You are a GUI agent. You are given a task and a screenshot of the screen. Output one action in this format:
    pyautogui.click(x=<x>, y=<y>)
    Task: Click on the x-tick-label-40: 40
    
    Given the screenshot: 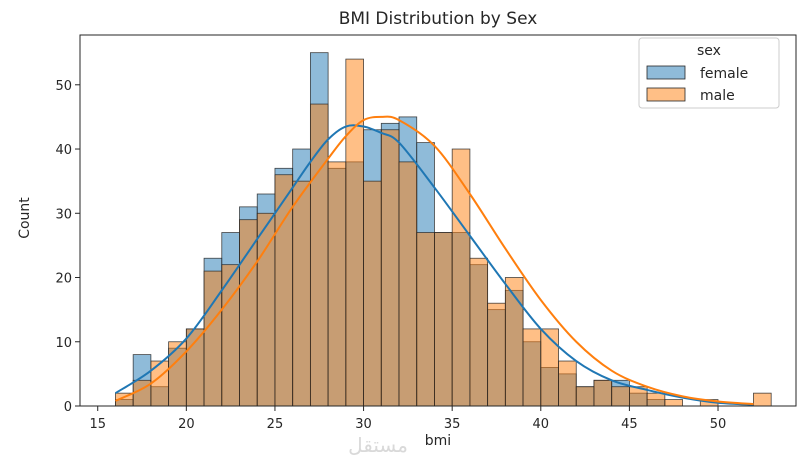 What is the action you would take?
    pyautogui.click(x=541, y=424)
    